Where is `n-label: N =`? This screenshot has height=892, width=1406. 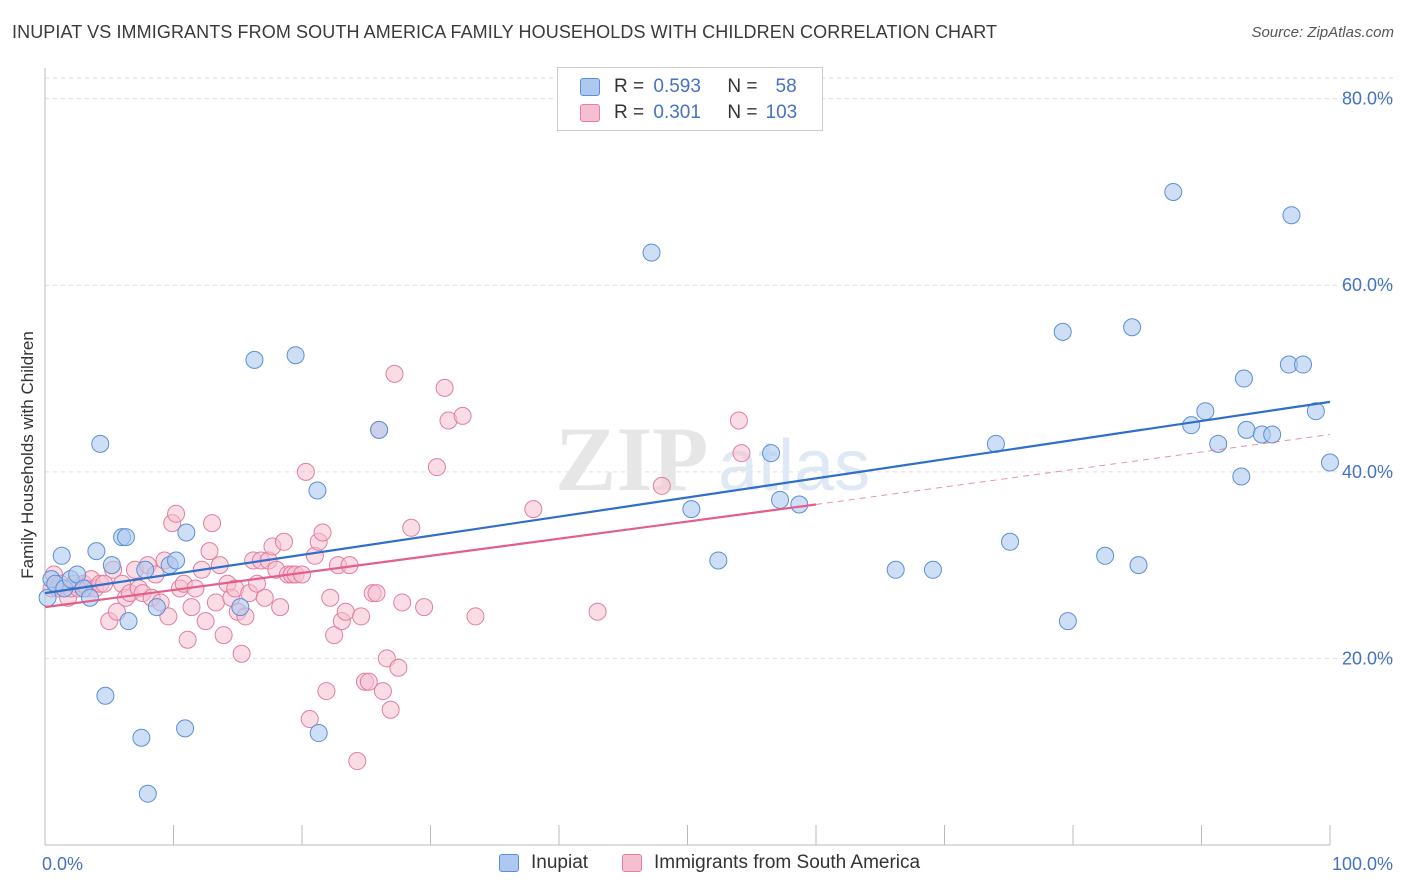
n-label: N = is located at coordinates (742, 112).